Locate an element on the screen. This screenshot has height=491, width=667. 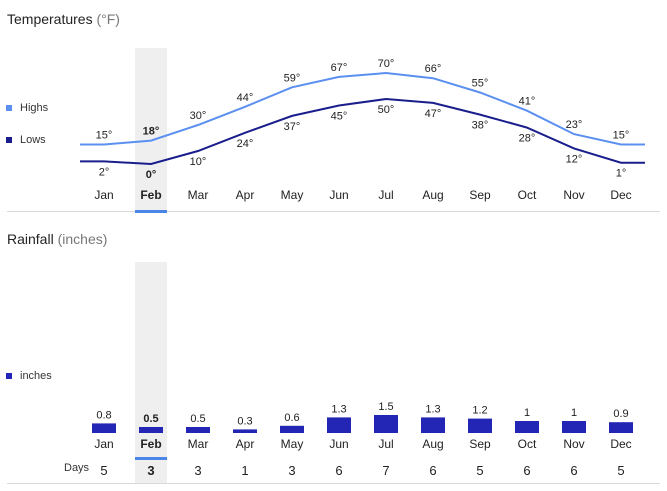
legend-highs-label: Highs is located at coordinates (34, 108).